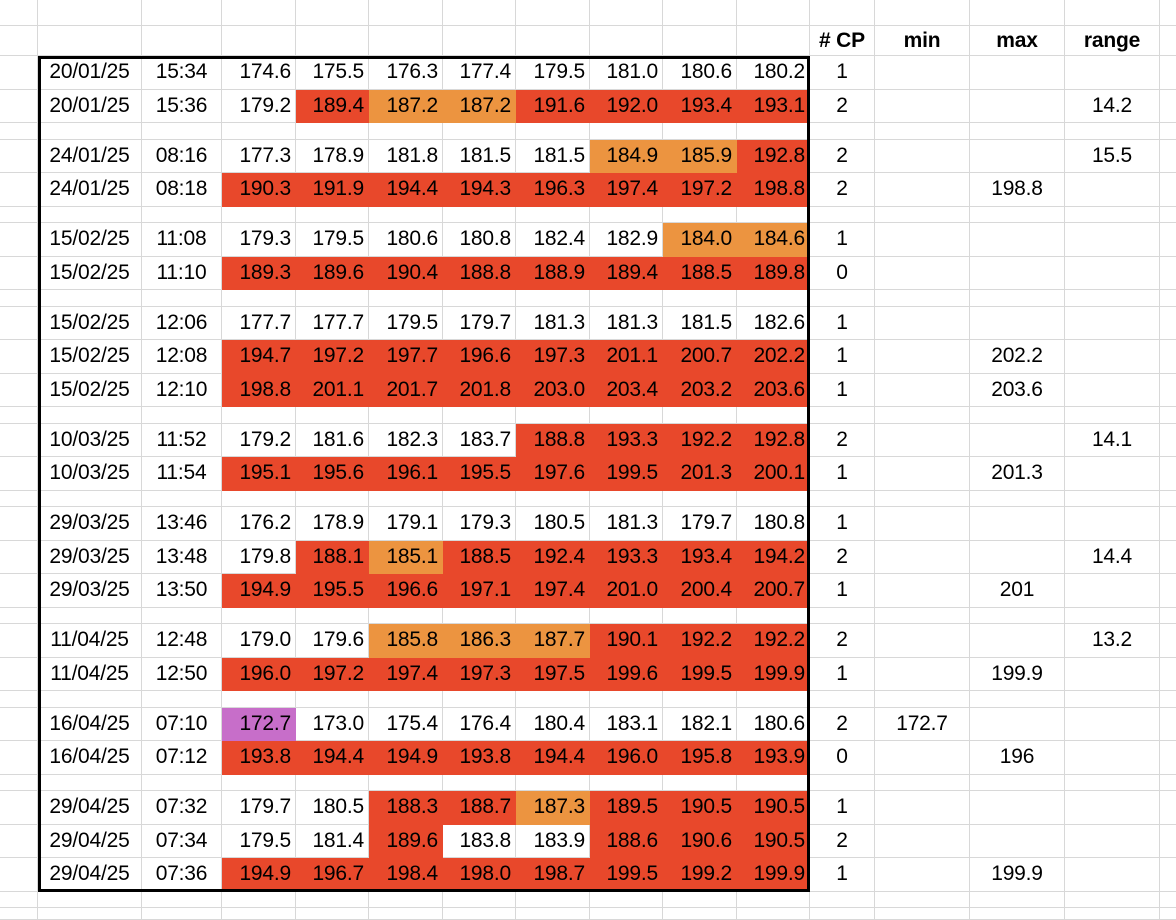 The width and height of the screenshot is (1176, 920). Describe the element at coordinates (1017, 724) in the screenshot. I see `cell-max` at that location.